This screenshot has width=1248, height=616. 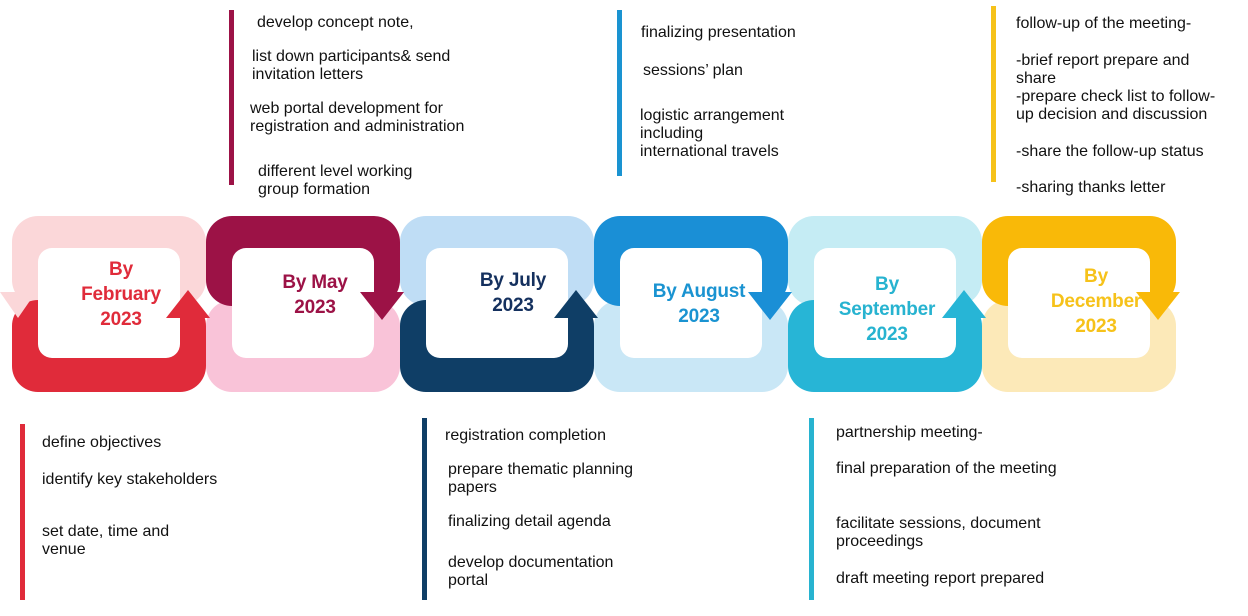 What do you see at coordinates (335, 171) in the screenshot?
I see `note-line: different level working` at bounding box center [335, 171].